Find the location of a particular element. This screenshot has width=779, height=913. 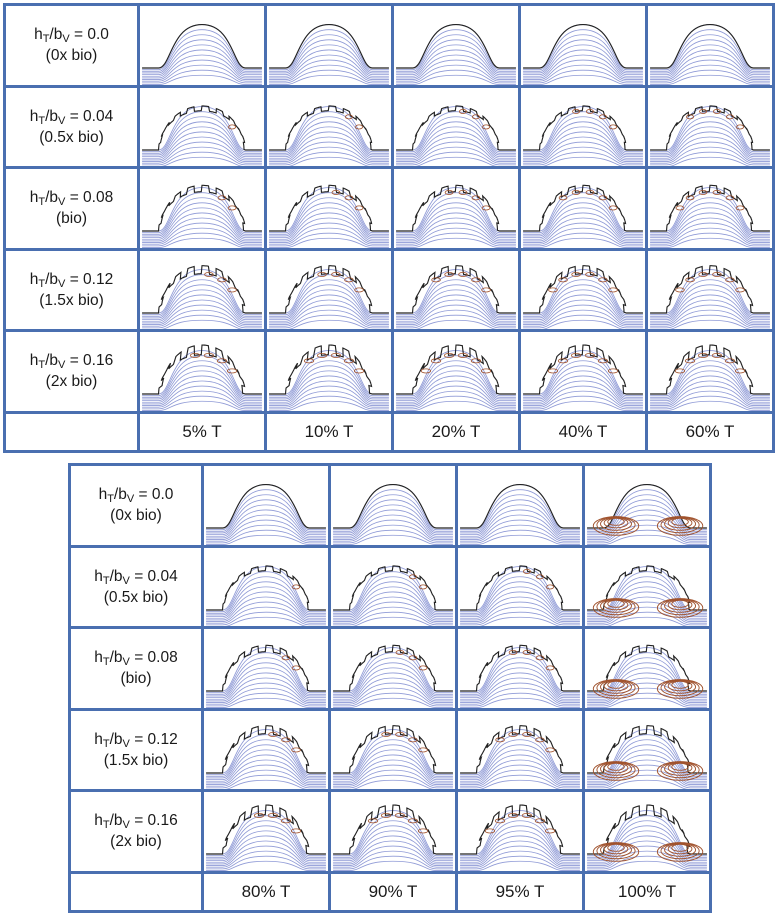

ratio-value: = 0.12 is located at coordinates (89, 279).